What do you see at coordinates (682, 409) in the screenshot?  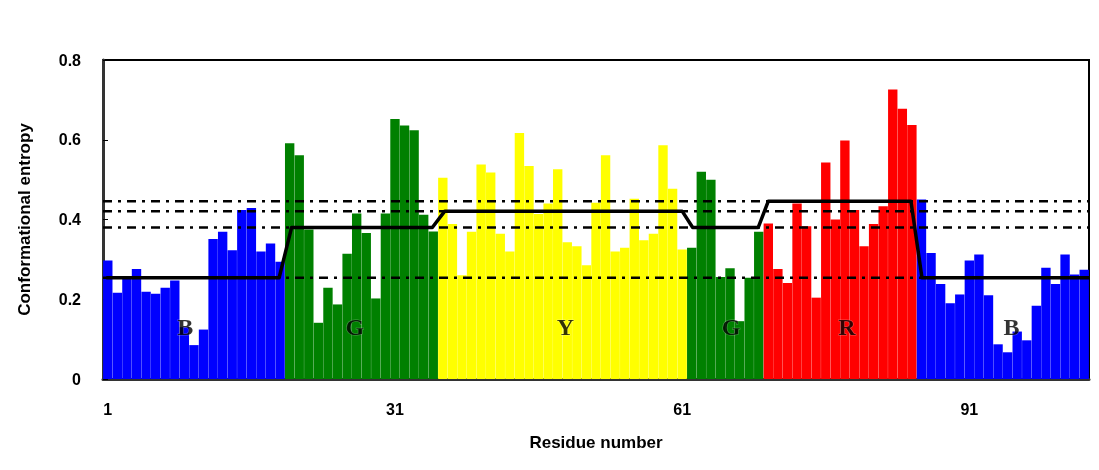 I see `x-tick-label: 61` at bounding box center [682, 409].